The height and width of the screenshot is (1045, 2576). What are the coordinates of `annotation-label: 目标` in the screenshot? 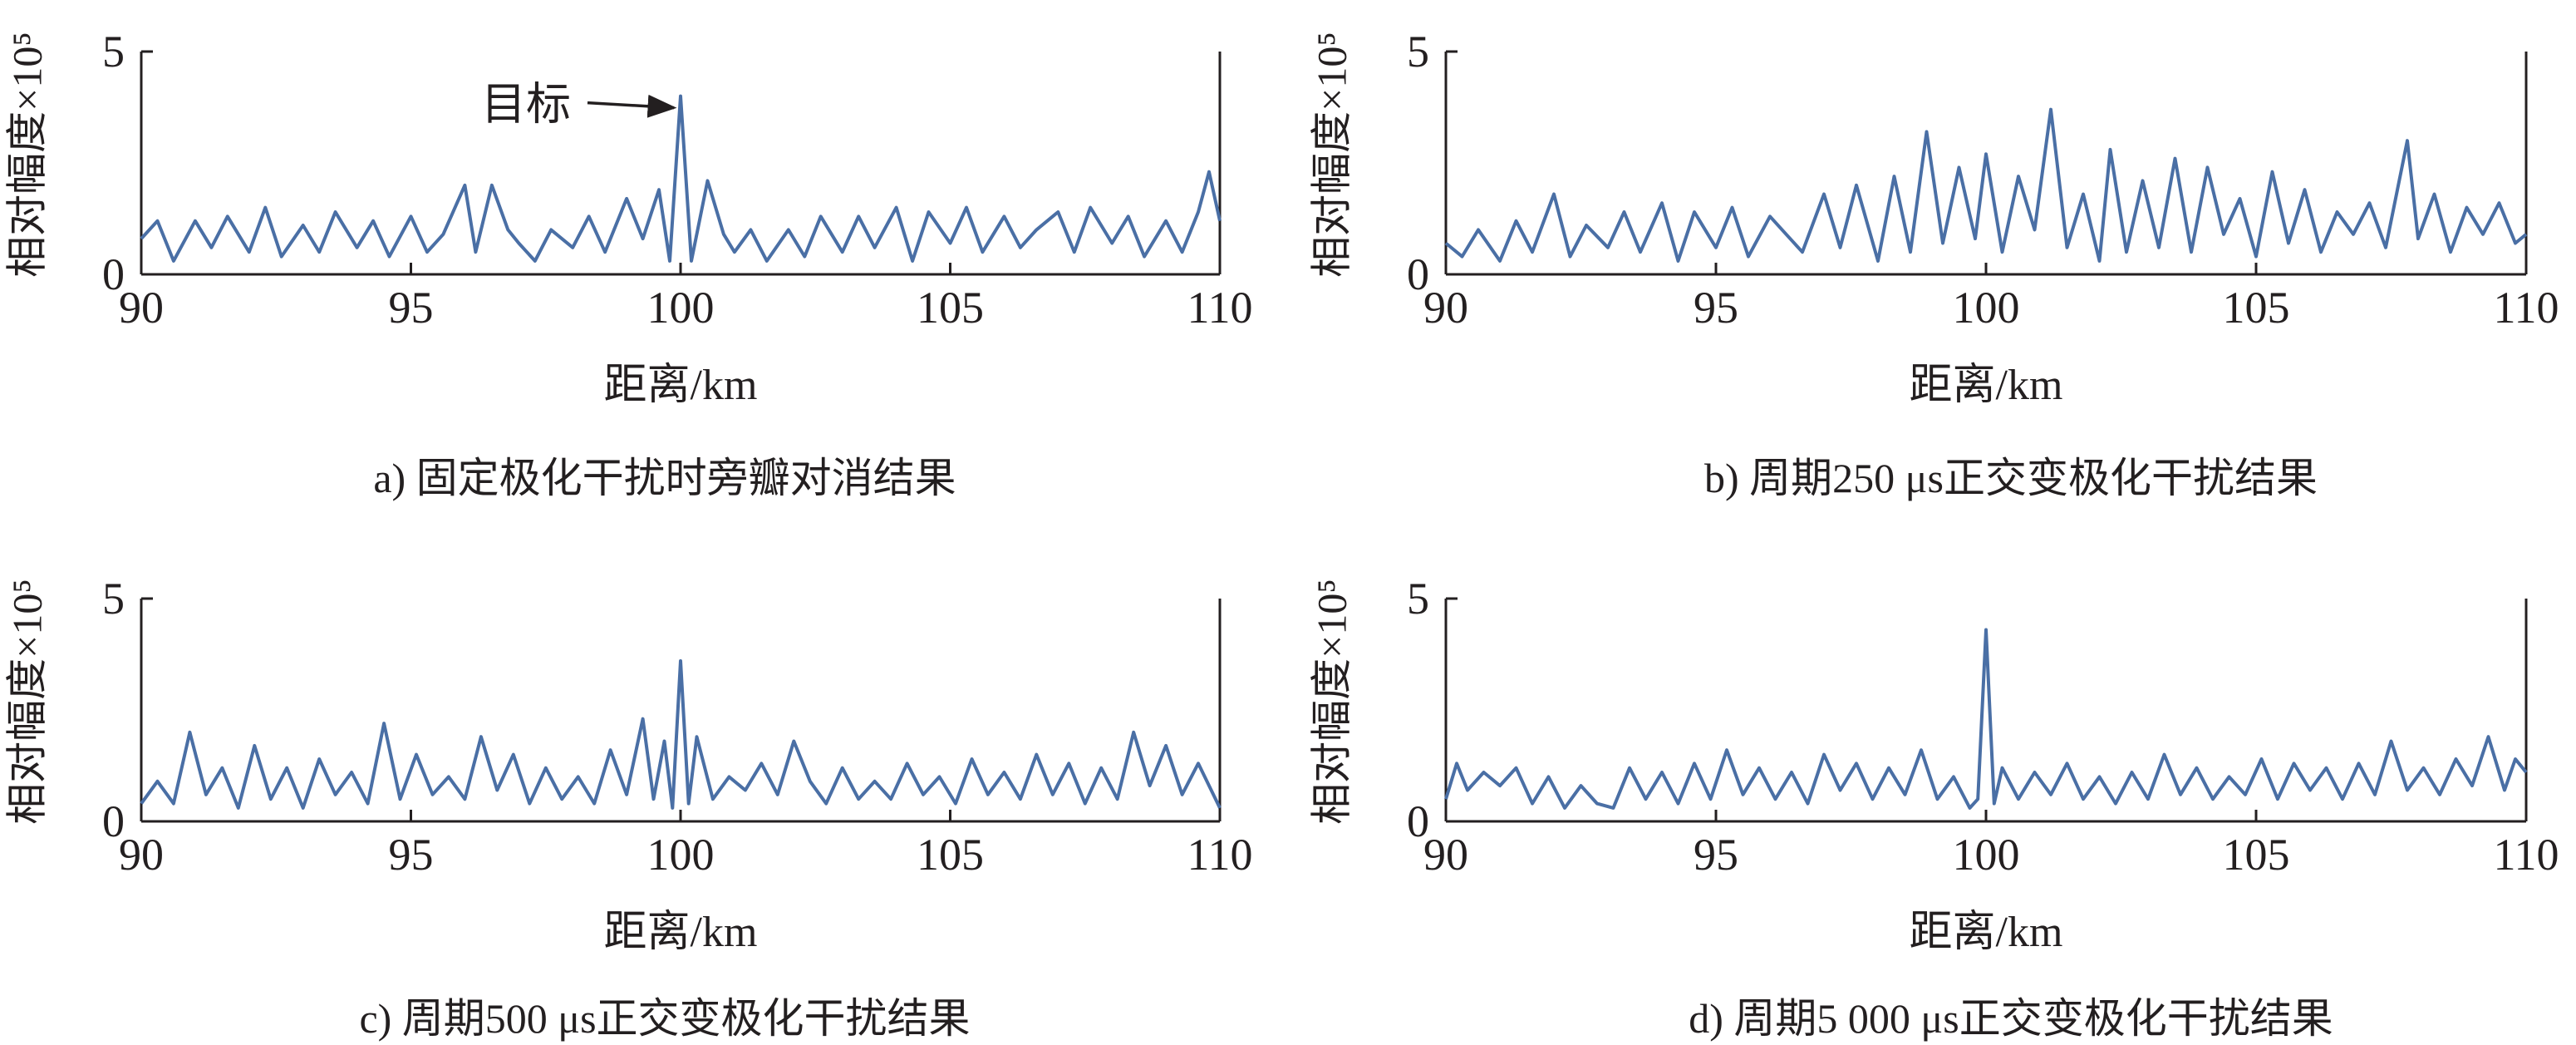 It's located at (526, 105).